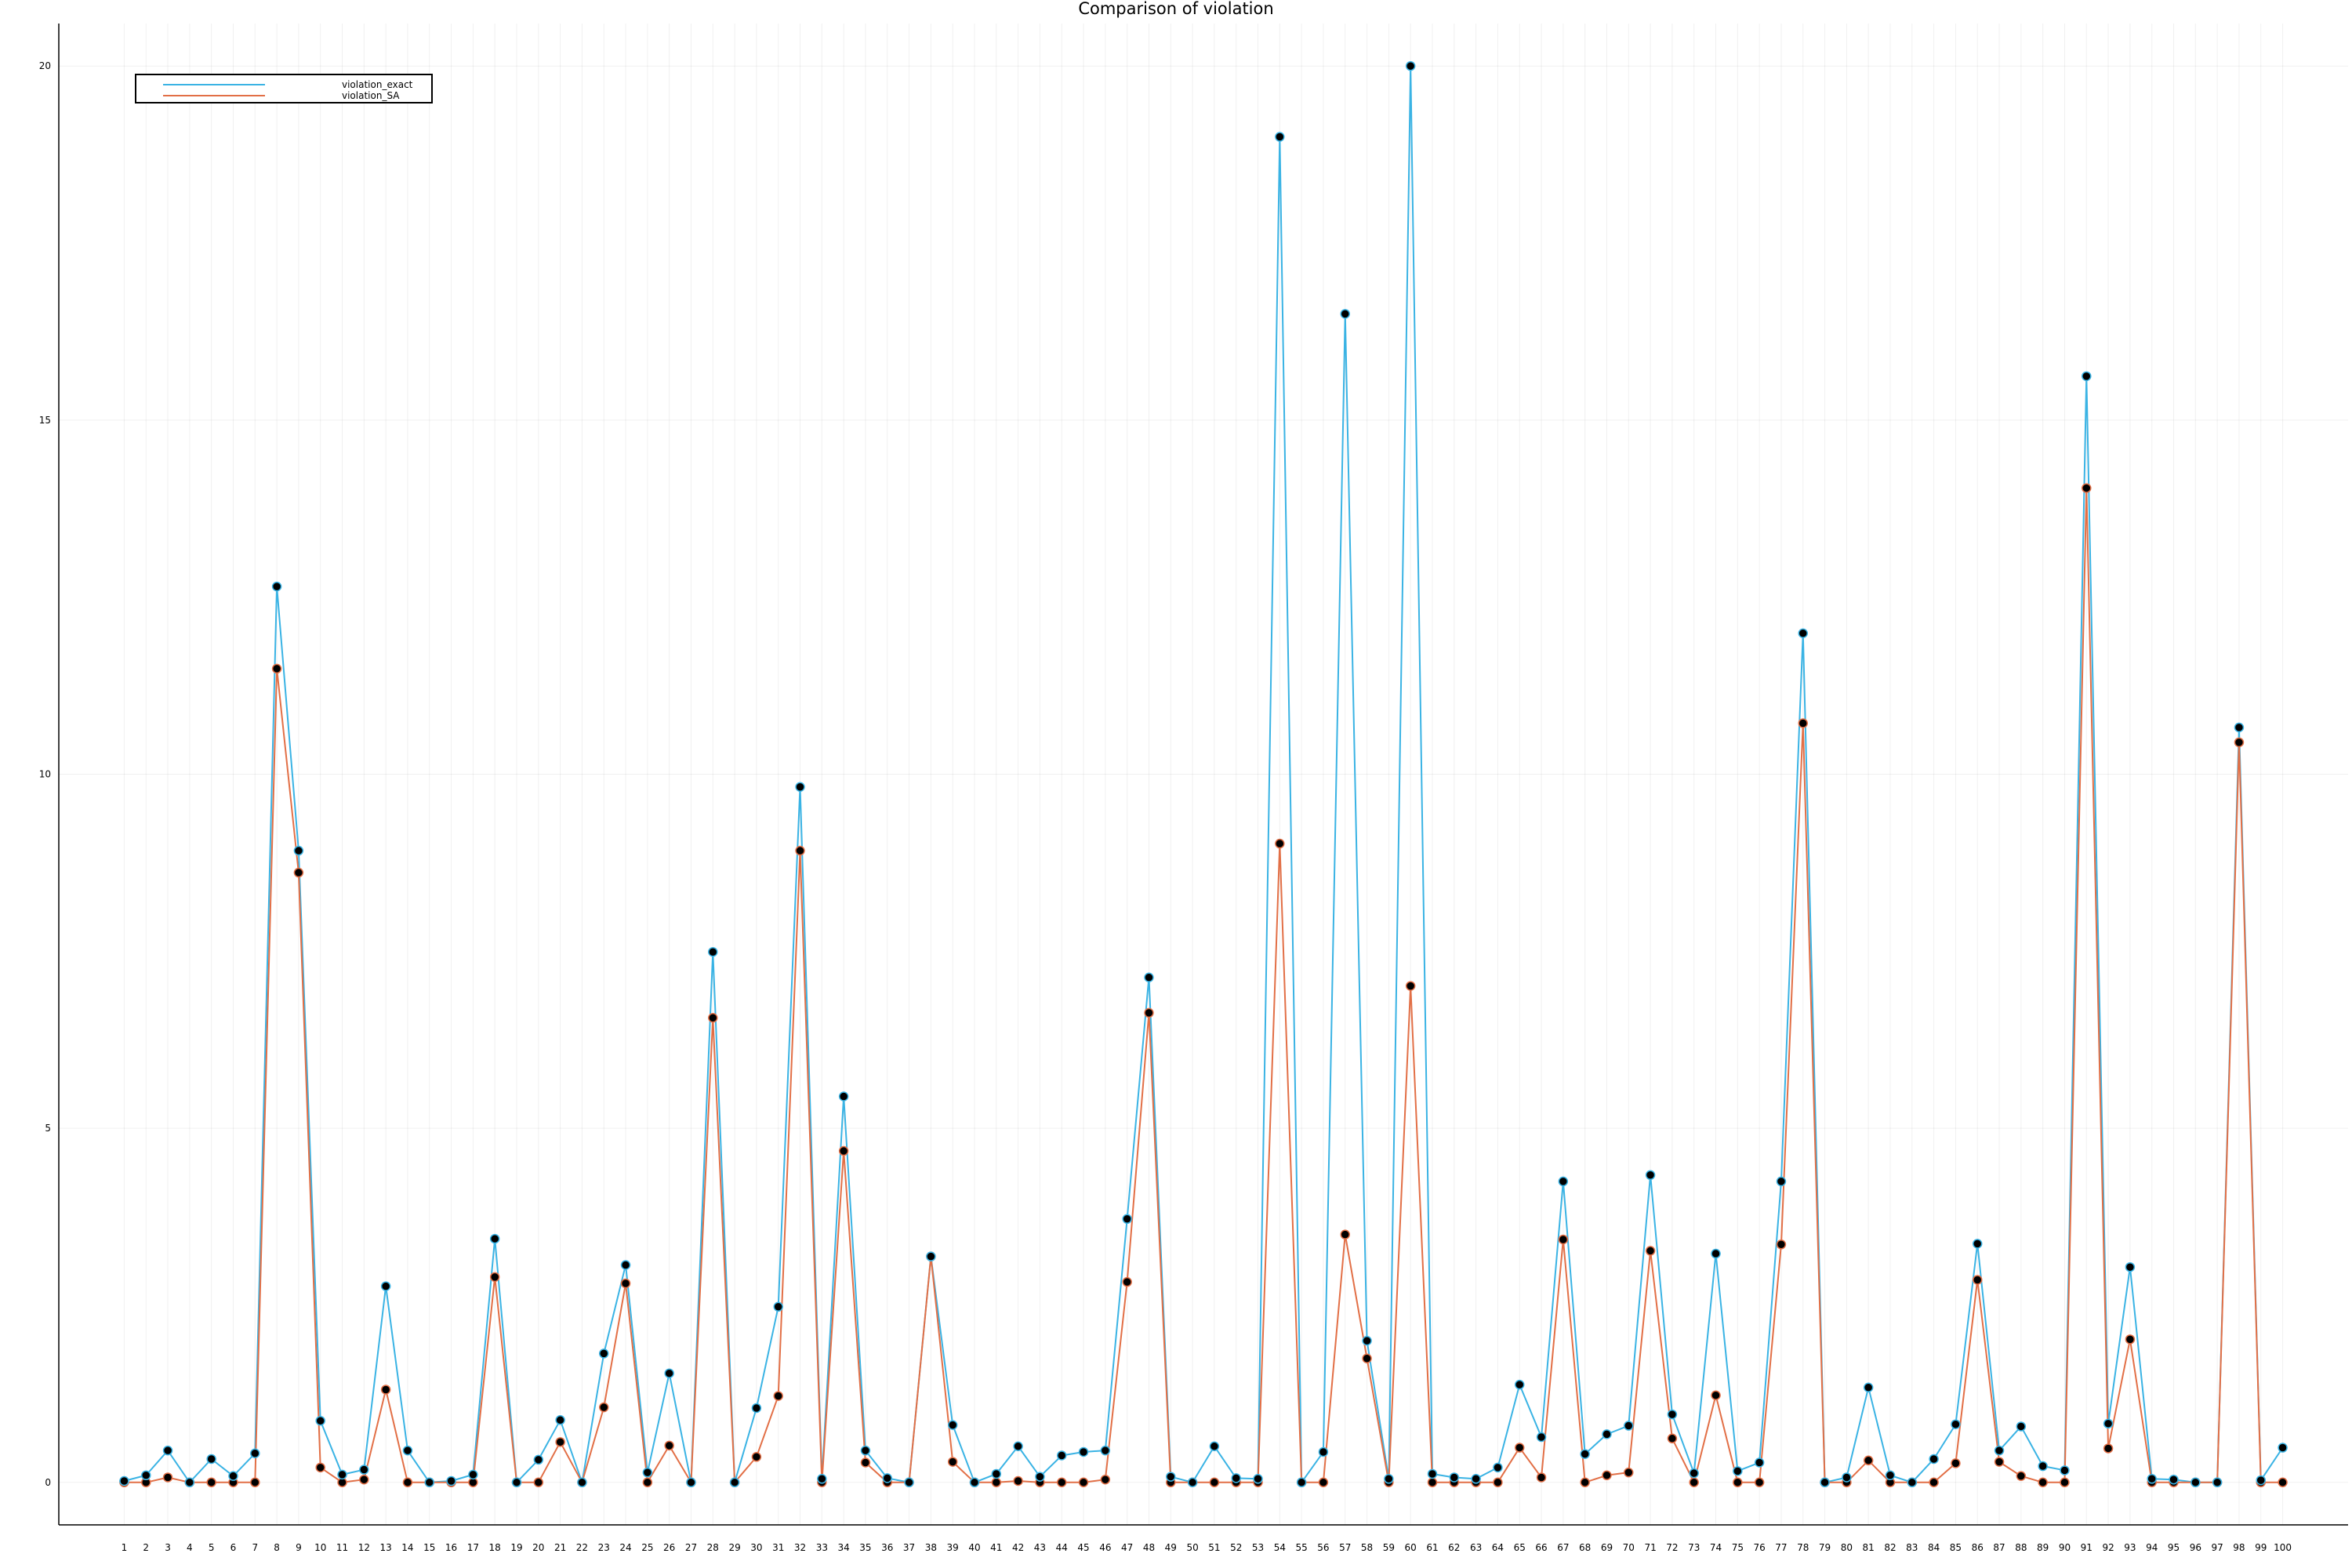 The height and width of the screenshot is (1568, 2352). I want to click on legend-label-exact: violation_exact, so click(377, 84).